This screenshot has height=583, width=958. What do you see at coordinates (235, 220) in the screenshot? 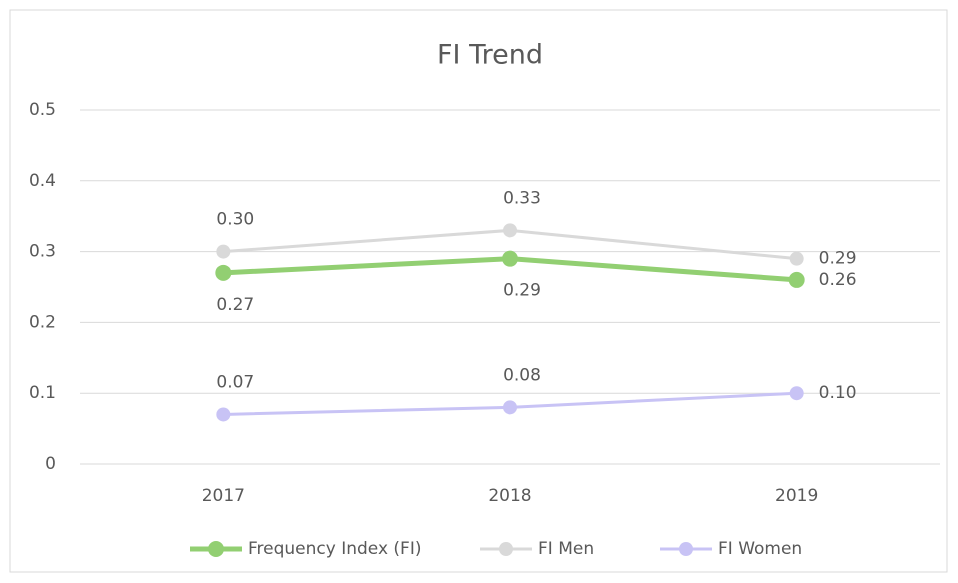
I see `data-label: 0.30` at bounding box center [235, 220].